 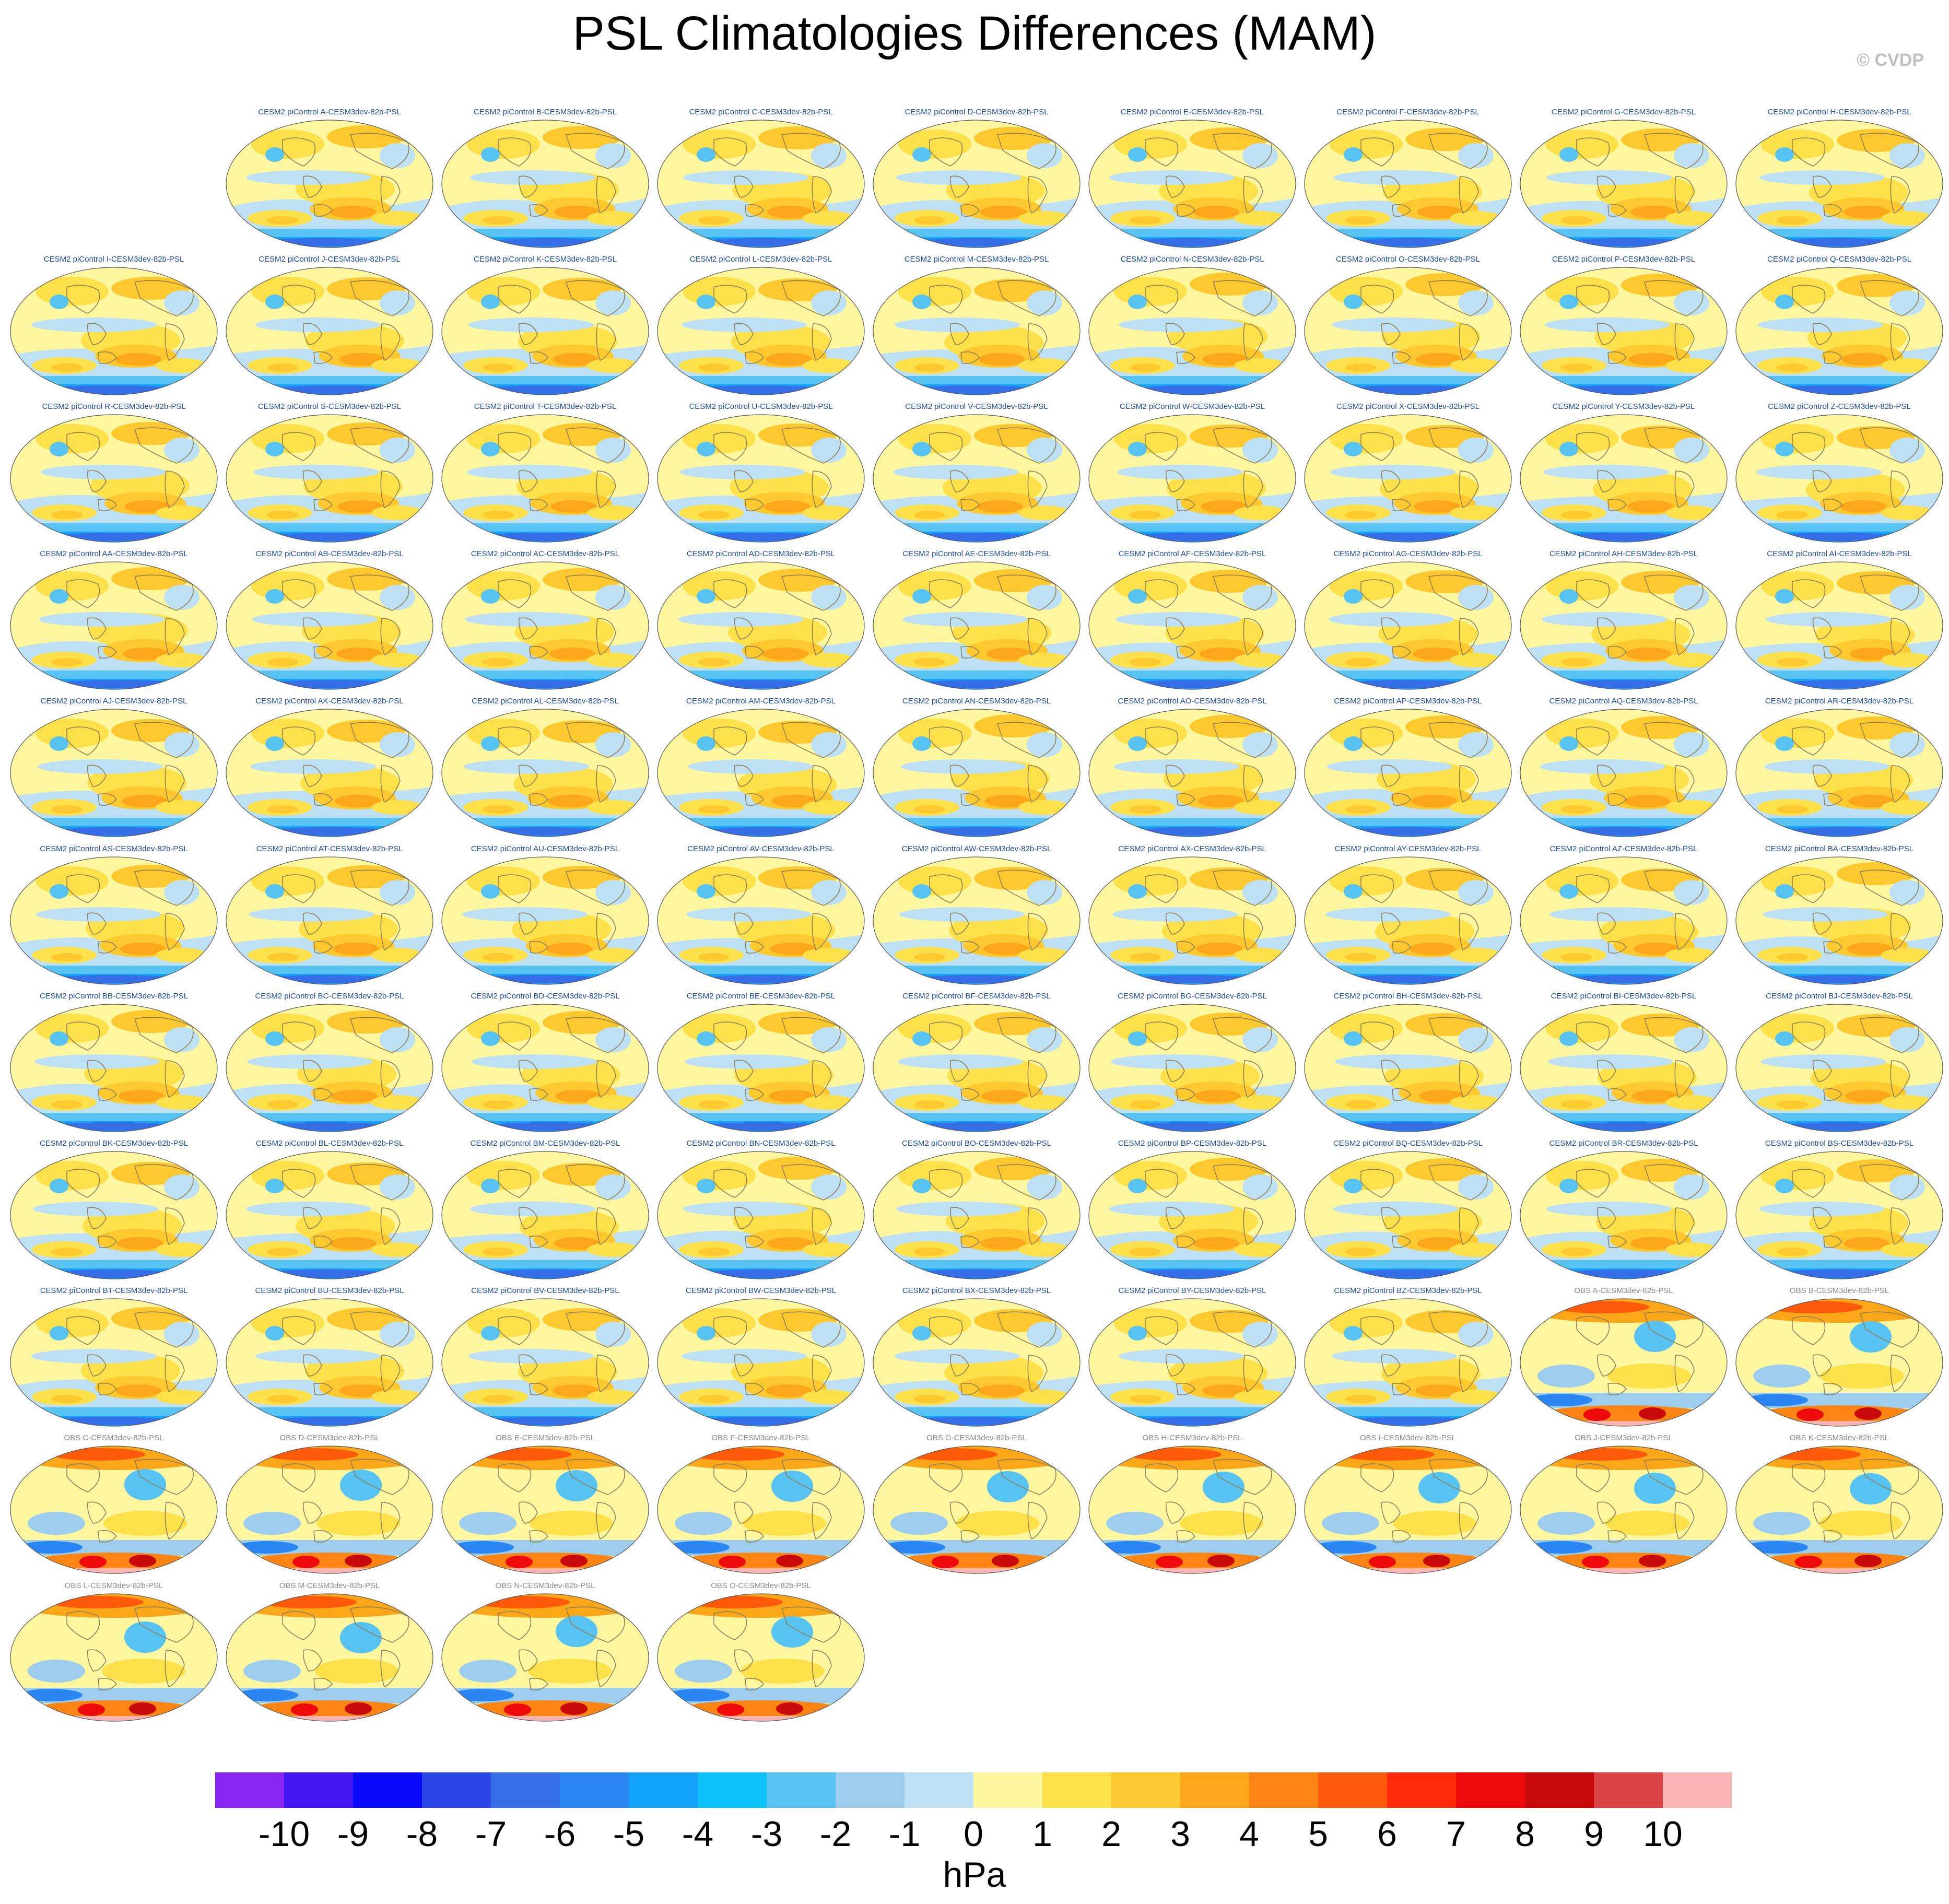 What do you see at coordinates (761, 1290) in the screenshot?
I see `panel-title: CESM2 piControl BW-CESM3dev-82b-PSL` at bounding box center [761, 1290].